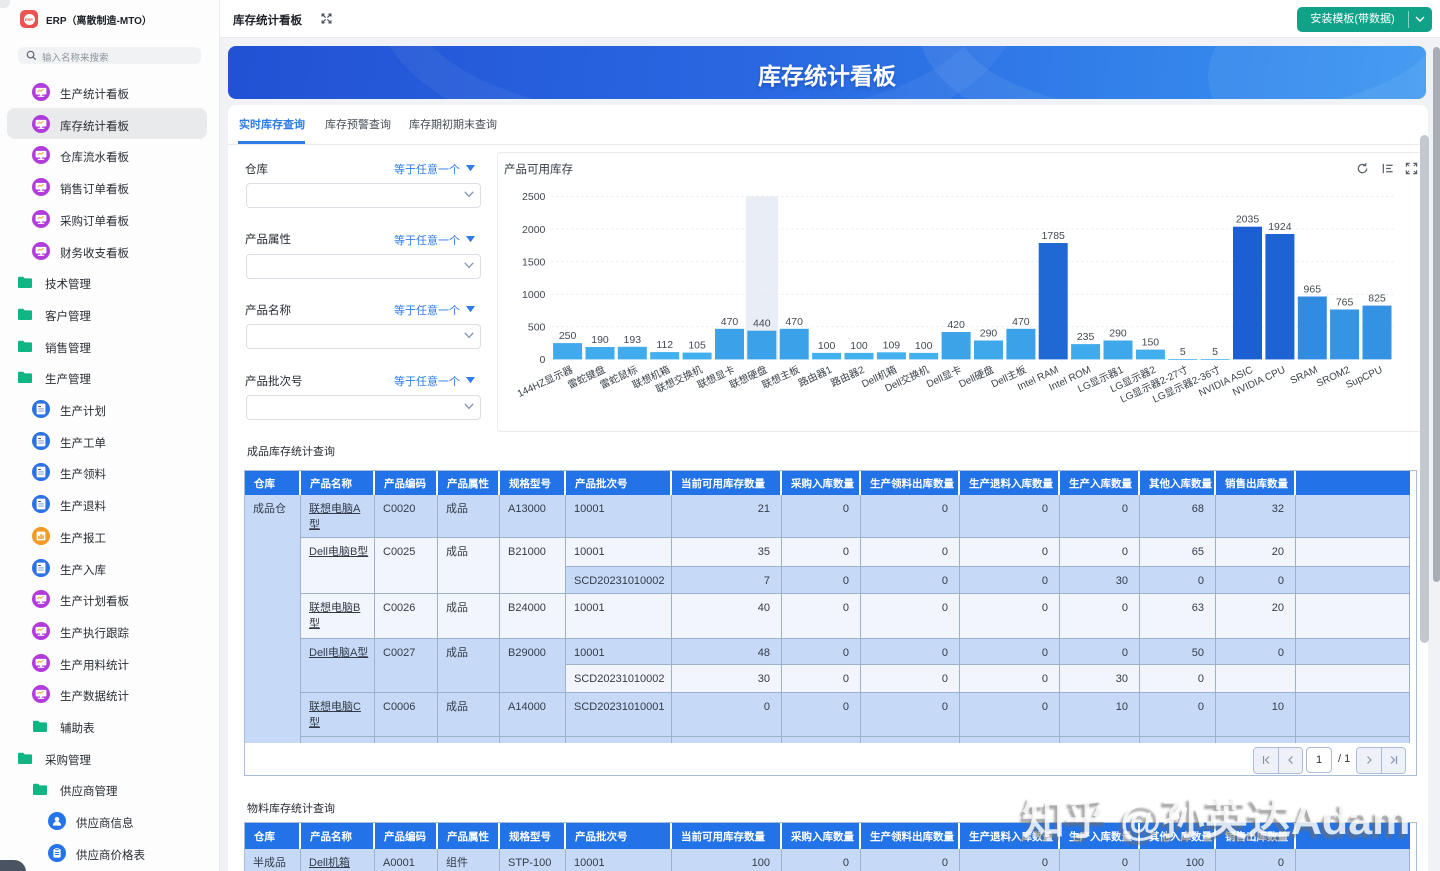 The width and height of the screenshot is (1440, 871). What do you see at coordinates (600, 340) in the screenshot?
I see `svg-text: 190` at bounding box center [600, 340].